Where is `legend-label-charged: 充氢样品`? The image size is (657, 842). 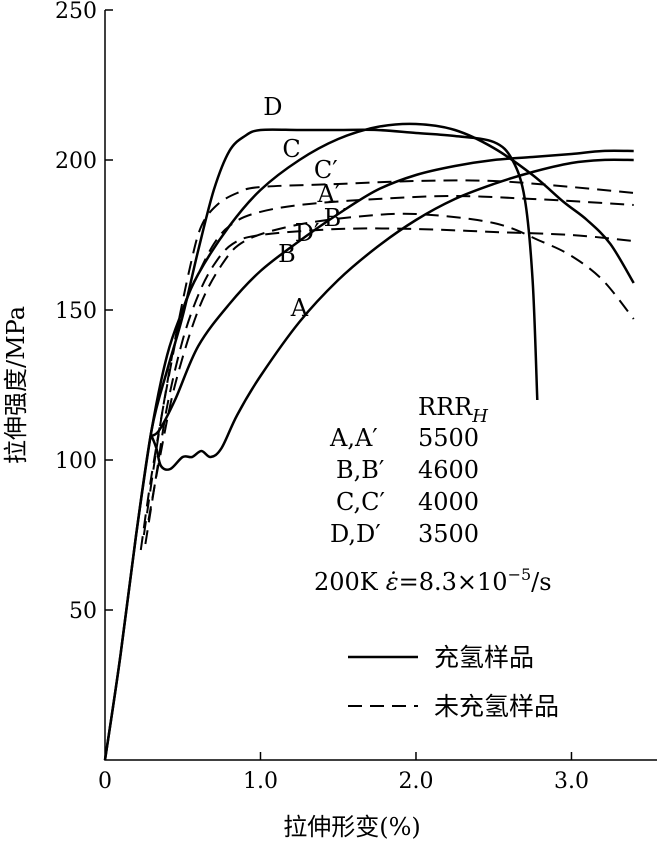
legend-label-charged: 充氢样品 is located at coordinates (484, 657).